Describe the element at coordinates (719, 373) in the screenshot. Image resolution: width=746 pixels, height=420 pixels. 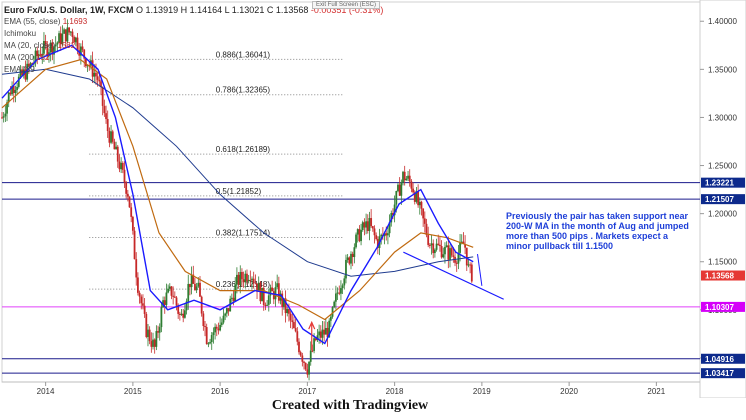
I see `price-tag-label: 1.03417` at that location.